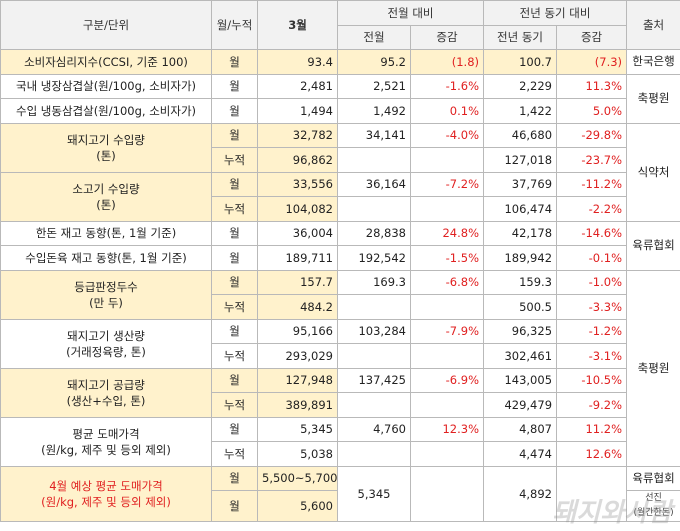  I want to click on row-yoy-val: 127,018, so click(520, 160).